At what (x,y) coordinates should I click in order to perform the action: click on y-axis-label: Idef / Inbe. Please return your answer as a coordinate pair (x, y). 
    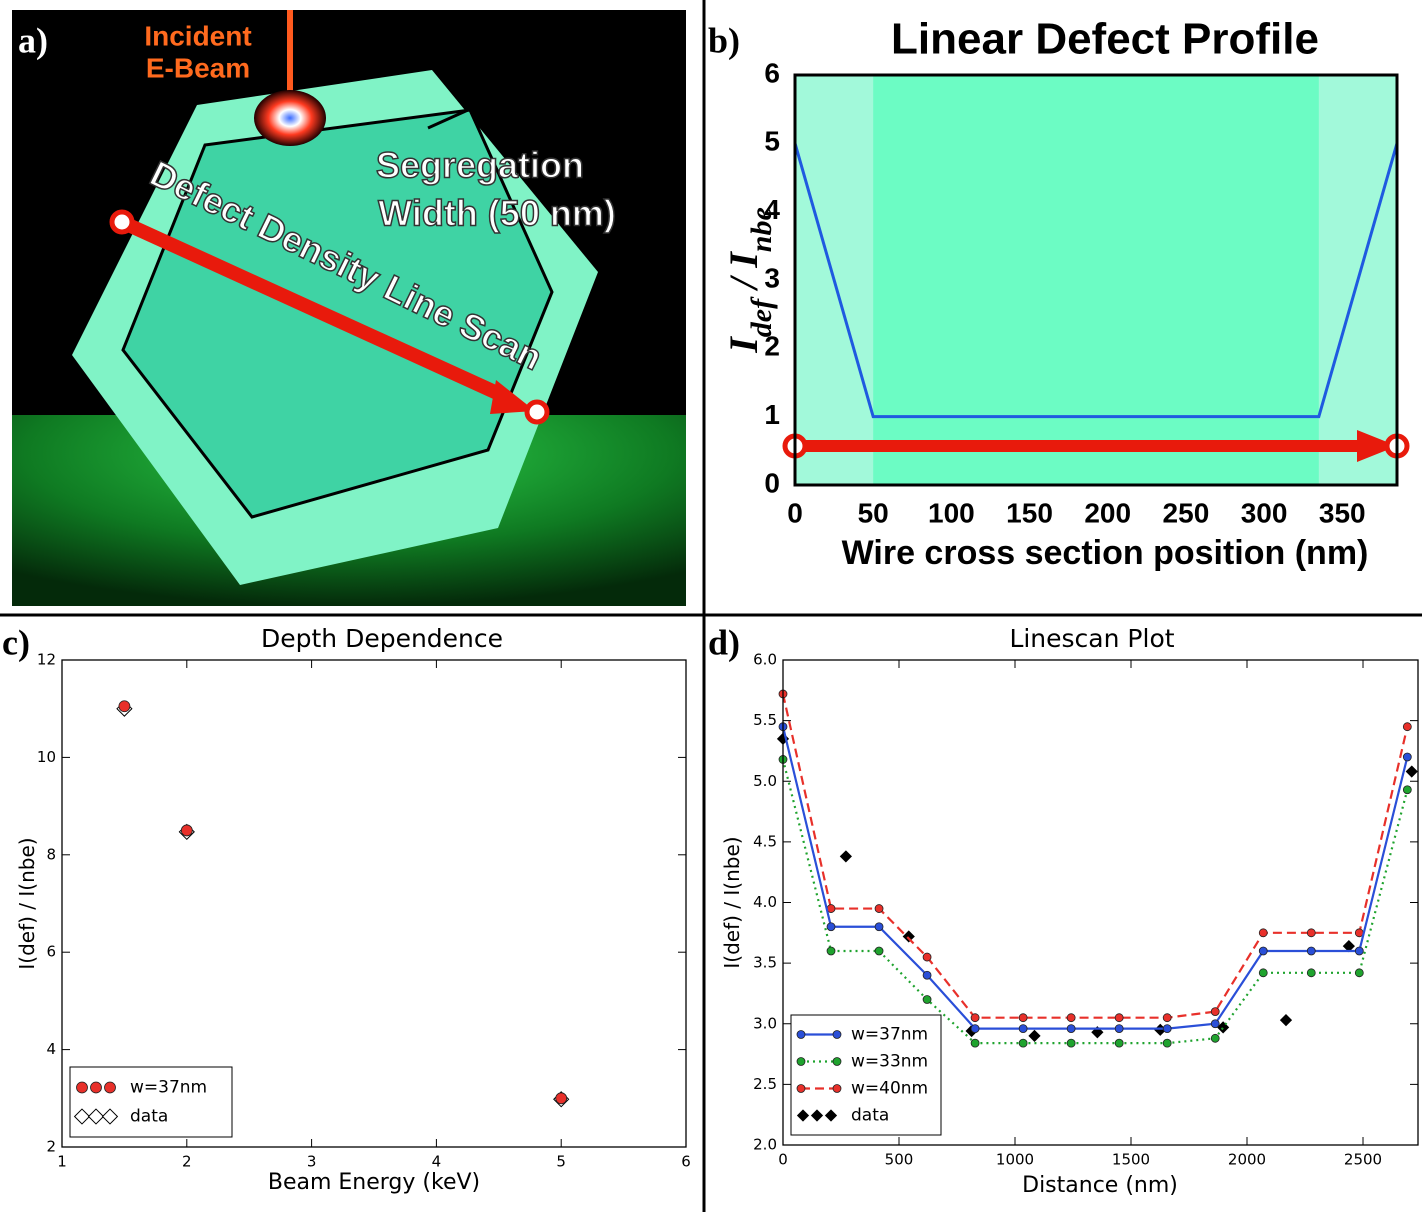
    Looking at the image, I should click on (749, 280).